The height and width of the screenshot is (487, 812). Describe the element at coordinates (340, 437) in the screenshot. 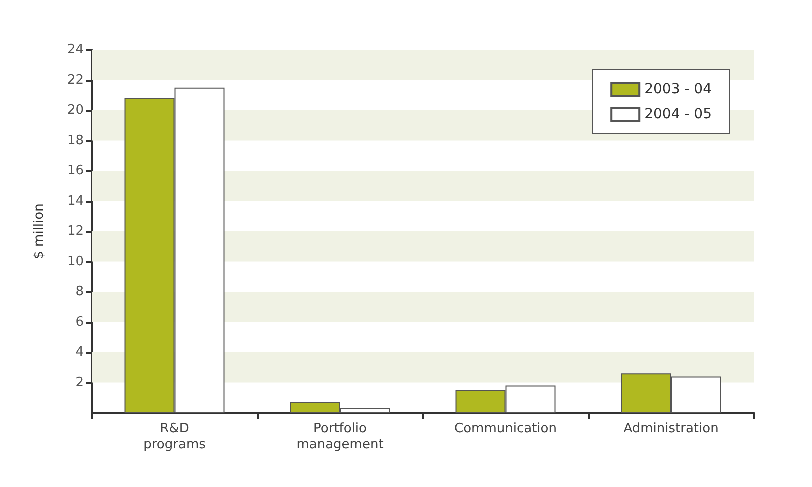

I see `x-tick-label: Portfolio management` at that location.